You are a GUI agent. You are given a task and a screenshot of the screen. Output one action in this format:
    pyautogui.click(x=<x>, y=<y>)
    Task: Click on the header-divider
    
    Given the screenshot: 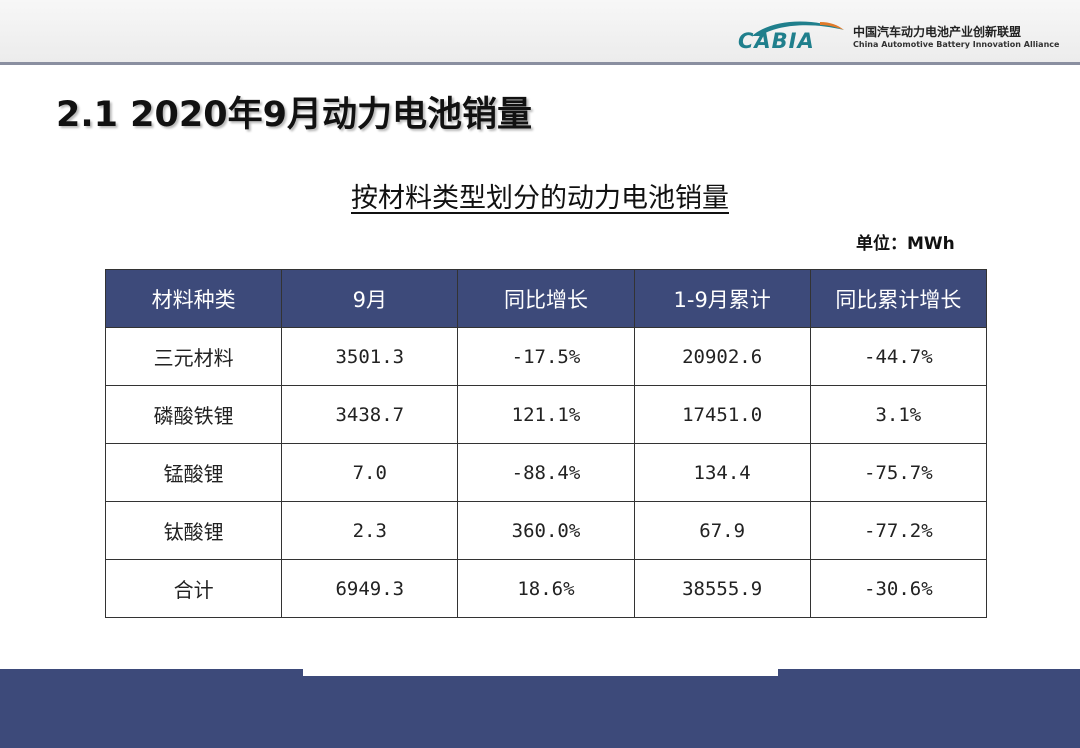 What is the action you would take?
    pyautogui.click(x=540, y=63)
    